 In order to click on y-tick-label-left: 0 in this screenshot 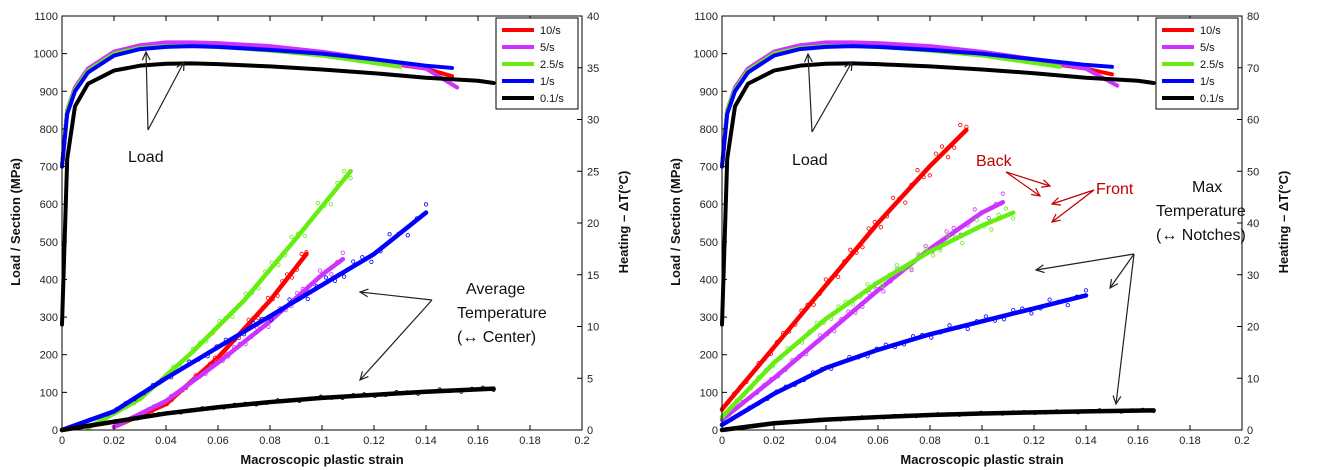, I will do `click(715, 431)`.